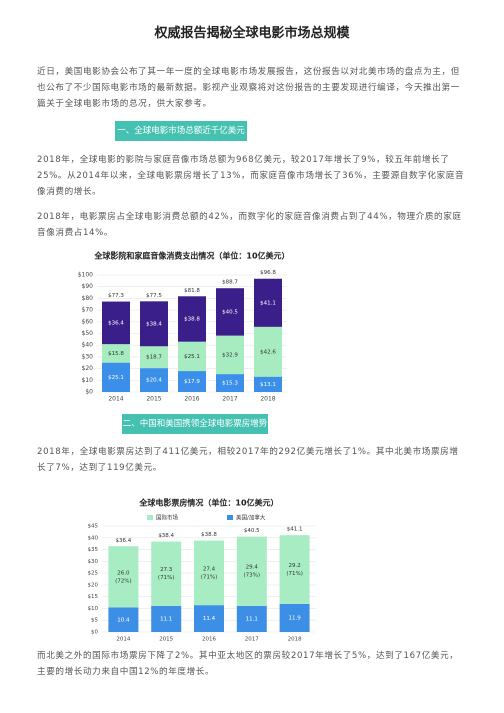  Describe the element at coordinates (167, 518) in the screenshot. I see `legend-label: 国际市场` at that location.